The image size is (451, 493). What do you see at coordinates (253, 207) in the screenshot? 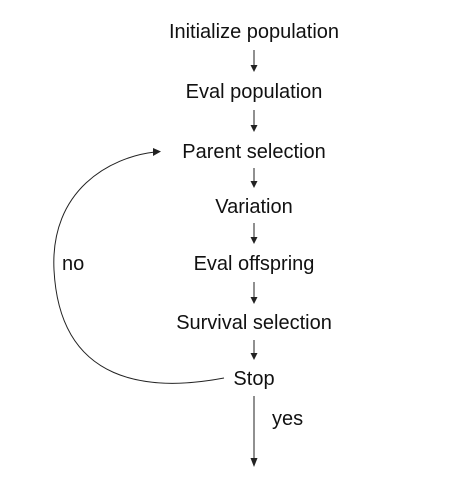
I see `step-variation: Variation` at bounding box center [253, 207].